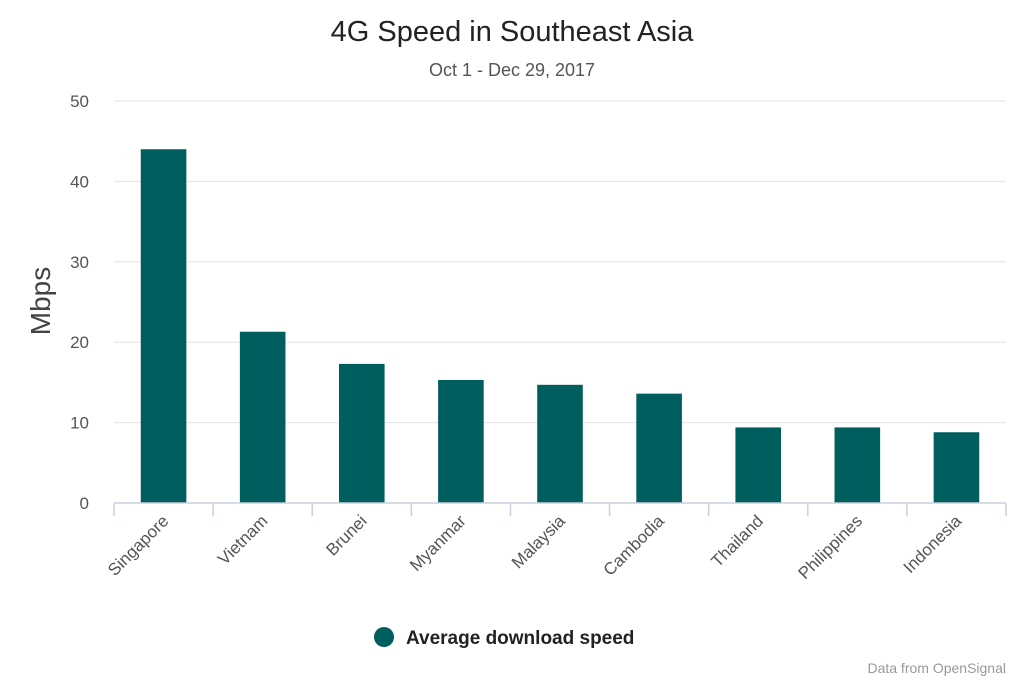 Image resolution: width=1024 pixels, height=683 pixels. Describe the element at coordinates (346, 535) in the screenshot. I see `x-tick-label: Brunei` at that location.